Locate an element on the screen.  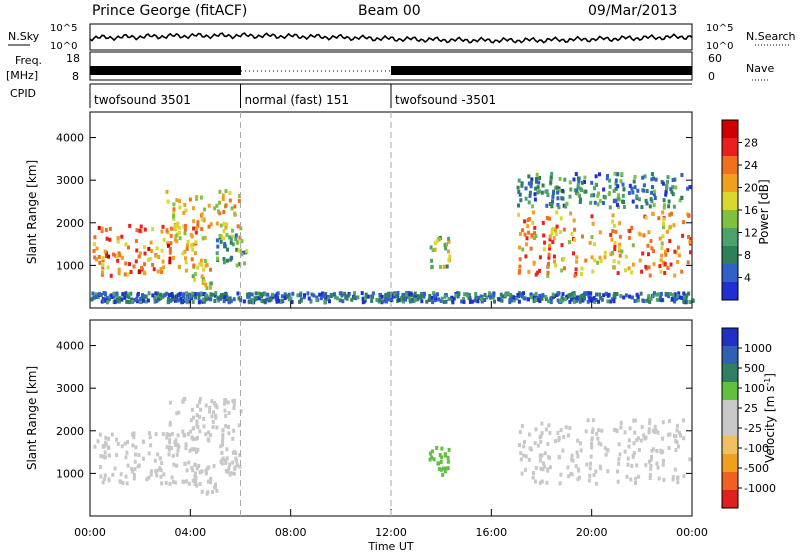
x-tick-label: 20:00 is located at coordinates (592, 532).